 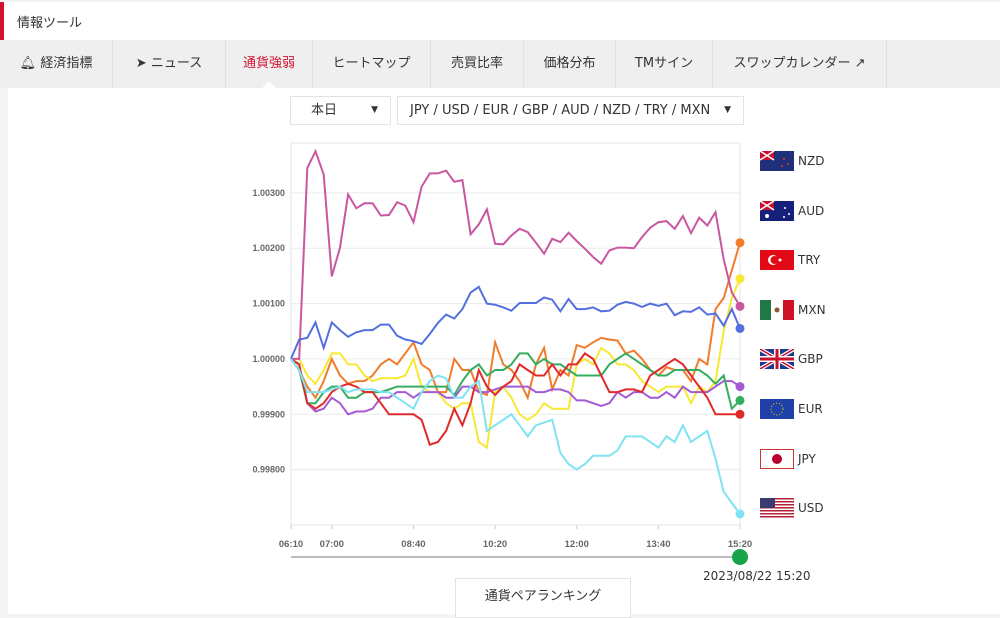 I want to click on tab-label: 価格分布, so click(x=569, y=63).